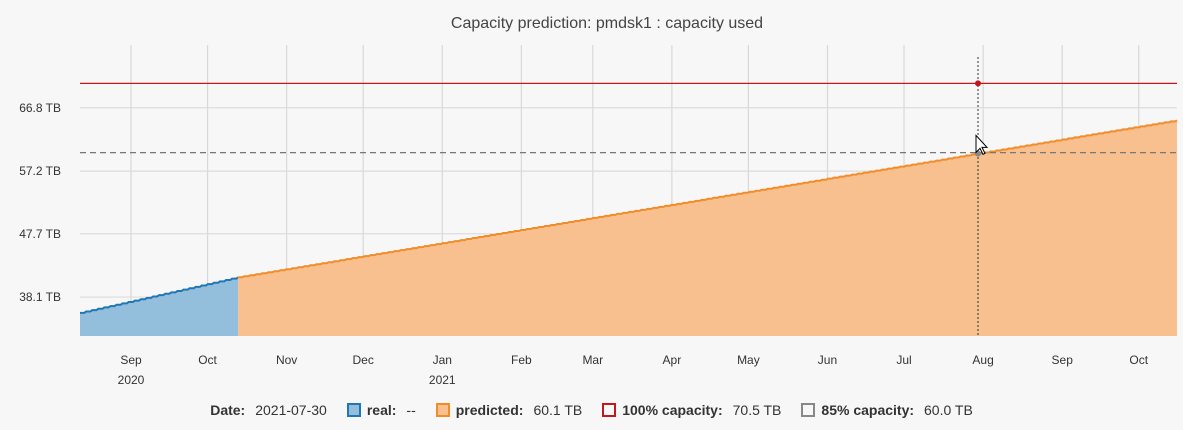 The image size is (1183, 430). What do you see at coordinates (609, 410) in the screenshot?
I see `legend-cap100-swatch` at bounding box center [609, 410].